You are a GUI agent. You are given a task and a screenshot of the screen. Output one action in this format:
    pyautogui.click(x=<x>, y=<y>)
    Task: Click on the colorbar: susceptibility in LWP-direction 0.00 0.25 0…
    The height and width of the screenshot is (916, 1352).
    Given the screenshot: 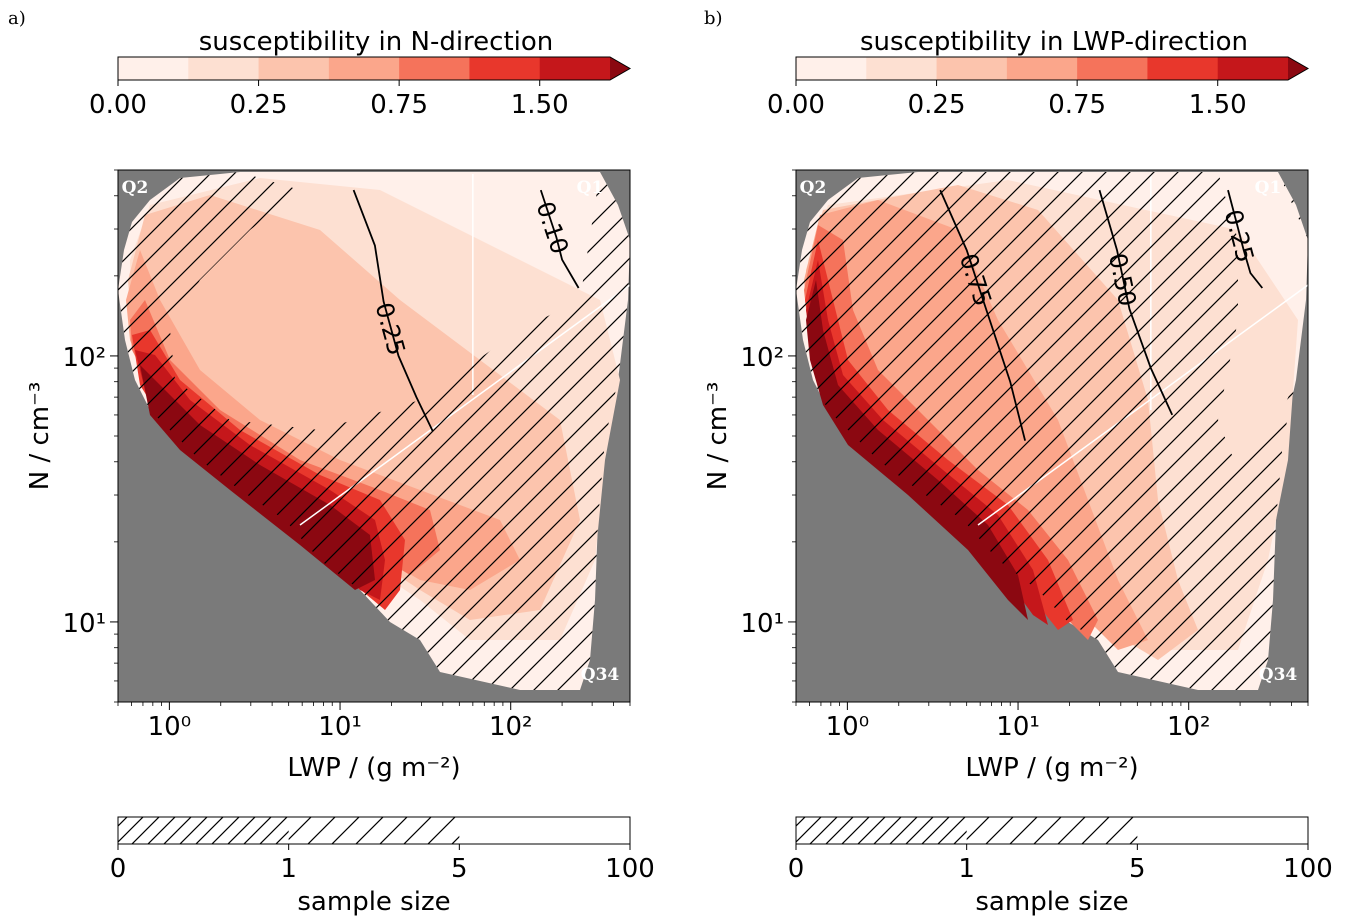 What is the action you would take?
    pyautogui.click(x=1038, y=73)
    